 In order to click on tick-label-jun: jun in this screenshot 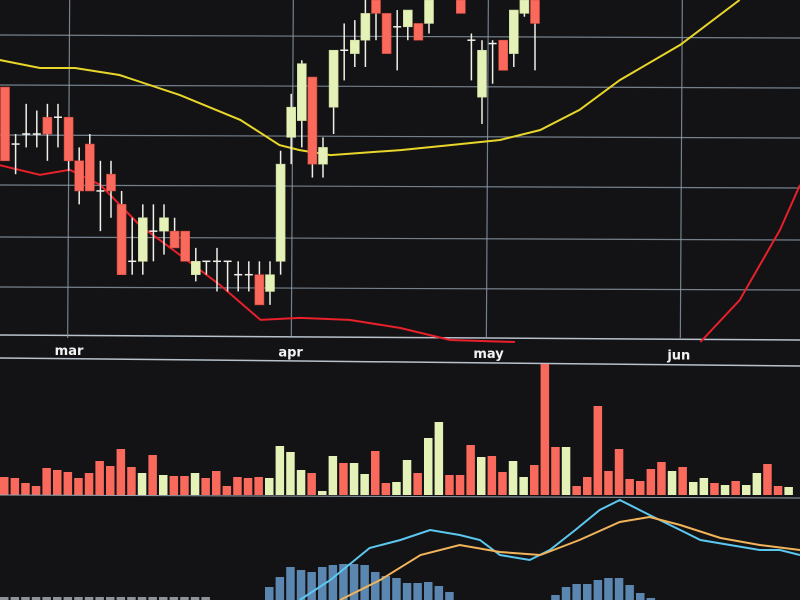, I will do `click(678, 356)`.